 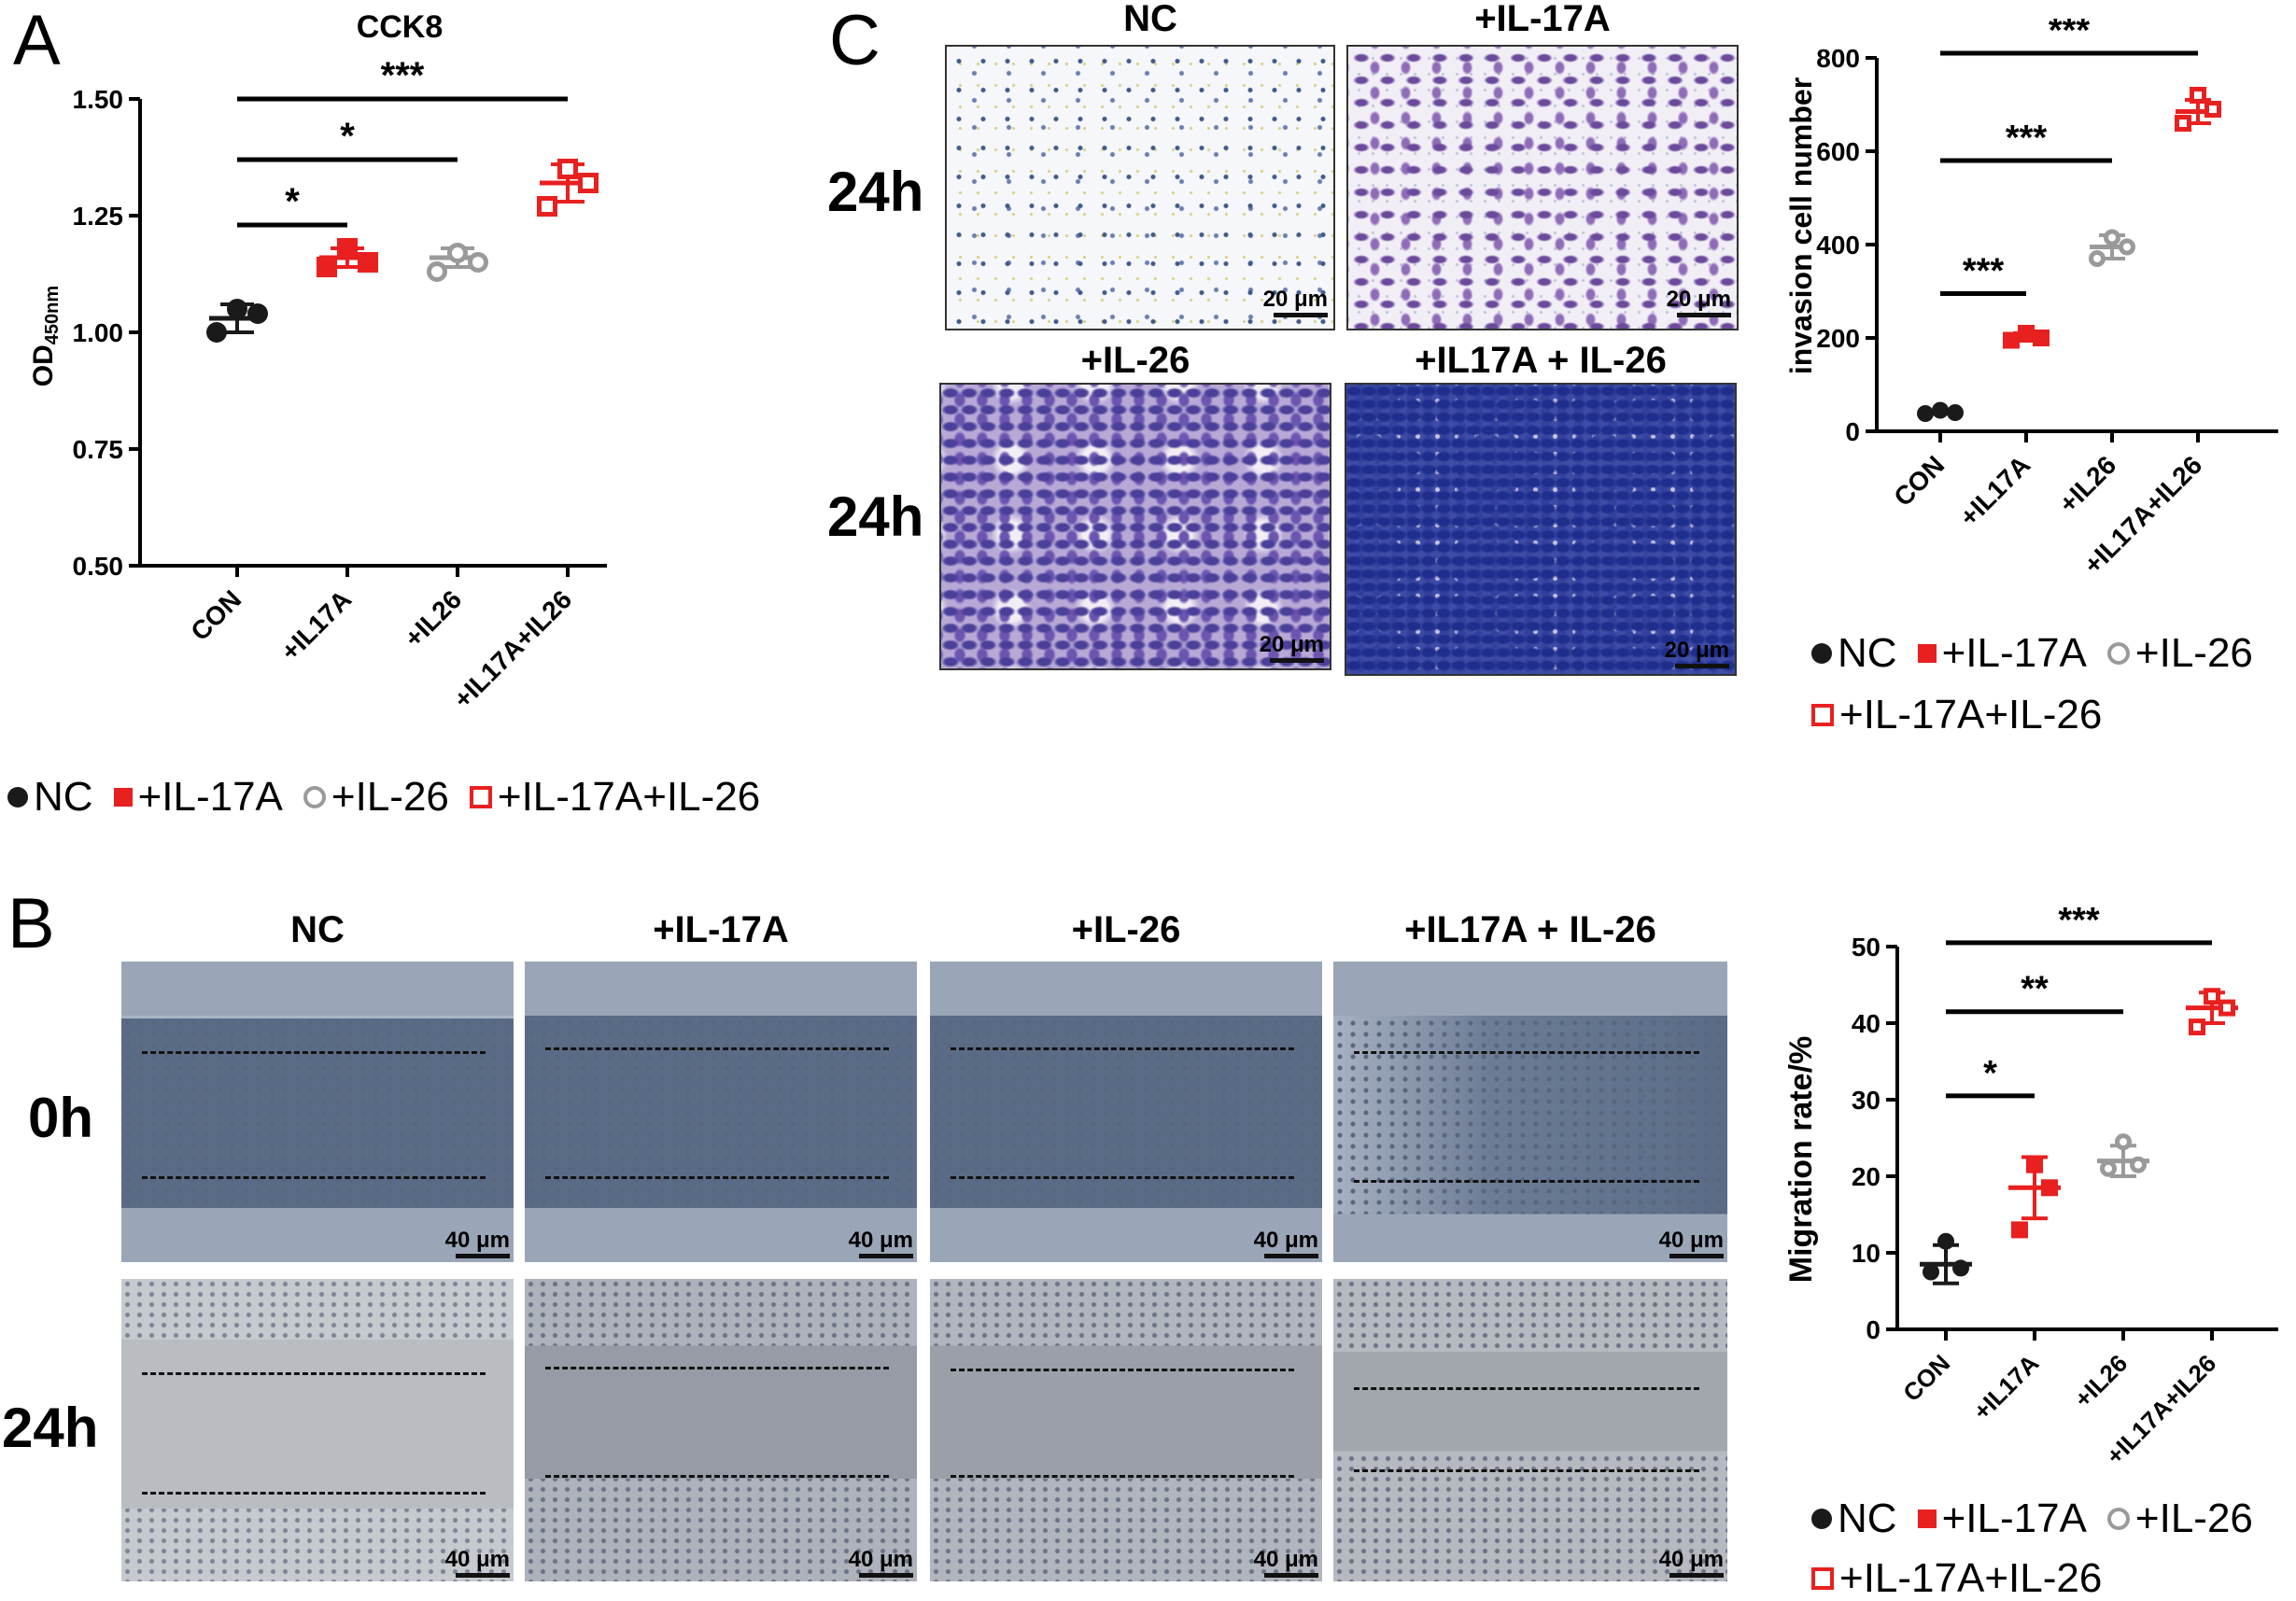 I want to click on micrograph-b-24h-combo: 40 μm, so click(x=1530, y=1430).